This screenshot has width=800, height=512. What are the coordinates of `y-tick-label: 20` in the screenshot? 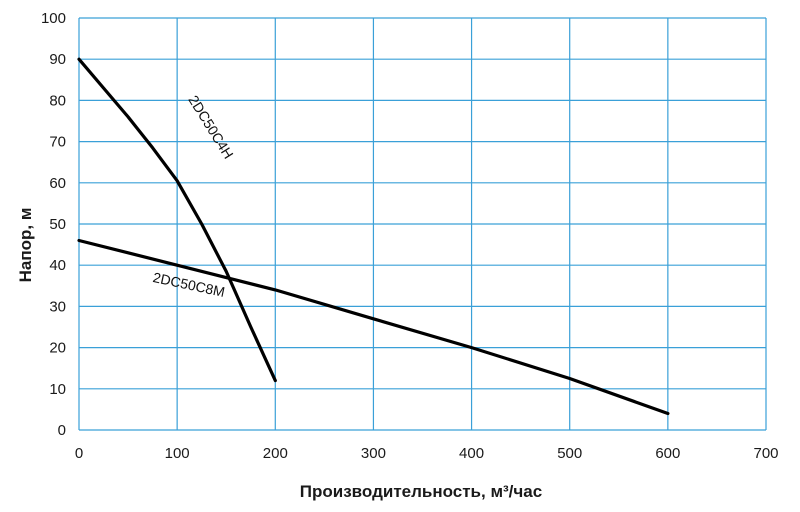 It's located at (57, 348).